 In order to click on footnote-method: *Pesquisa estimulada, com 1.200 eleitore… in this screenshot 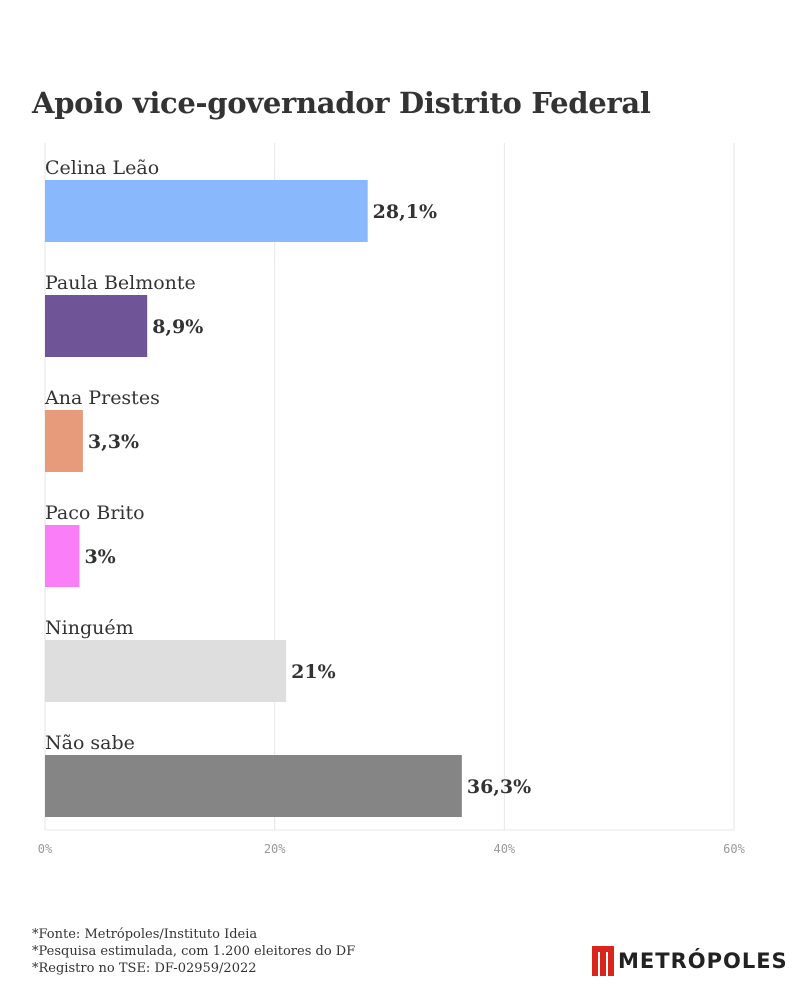, I will do `click(194, 951)`.